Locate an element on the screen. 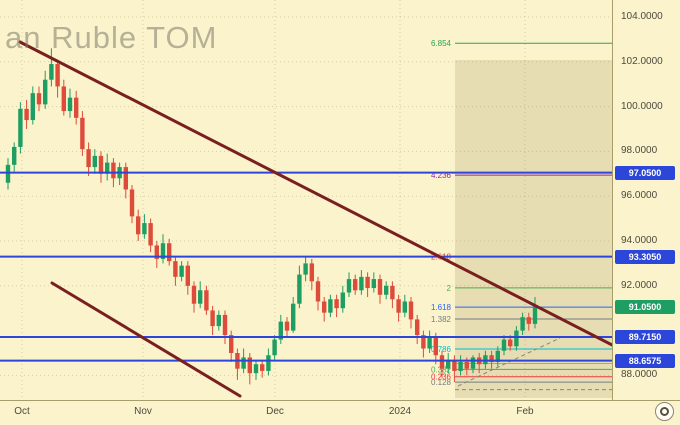 The height and width of the screenshot is (425, 680). fib-baseline-dashed is located at coordinates (509, 362).